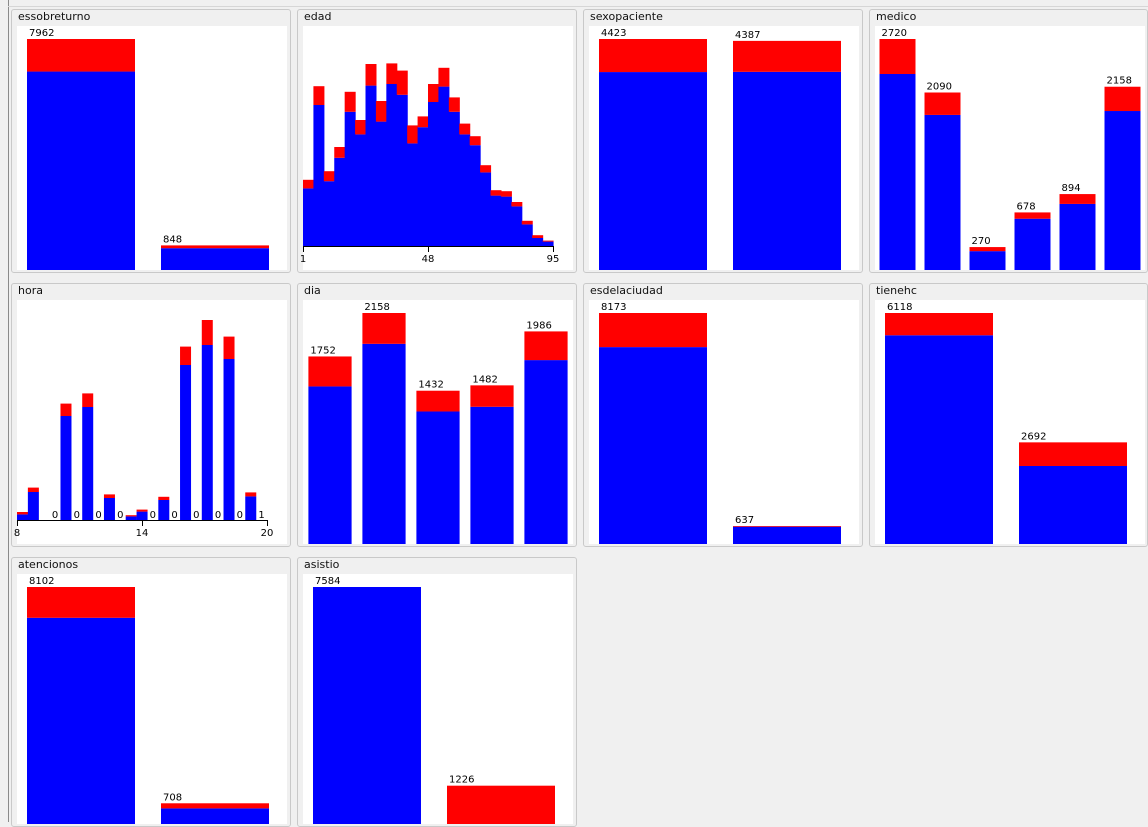 This screenshot has height=827, width=1148. Describe the element at coordinates (303, 259) in the screenshot. I see `x-tick-label: 1` at that location.